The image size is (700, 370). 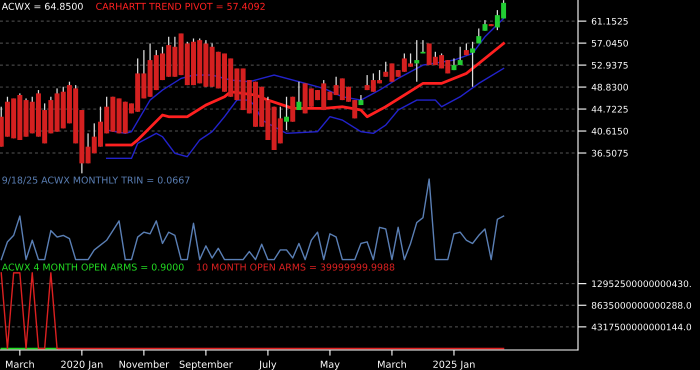 I want to click on x-tick-label: May, so click(x=330, y=365).